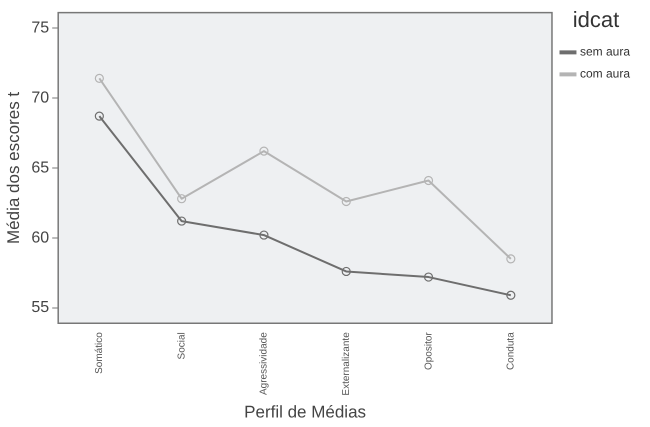 The height and width of the screenshot is (427, 650). I want to click on x-tick-label: Somático, so click(100, 353).